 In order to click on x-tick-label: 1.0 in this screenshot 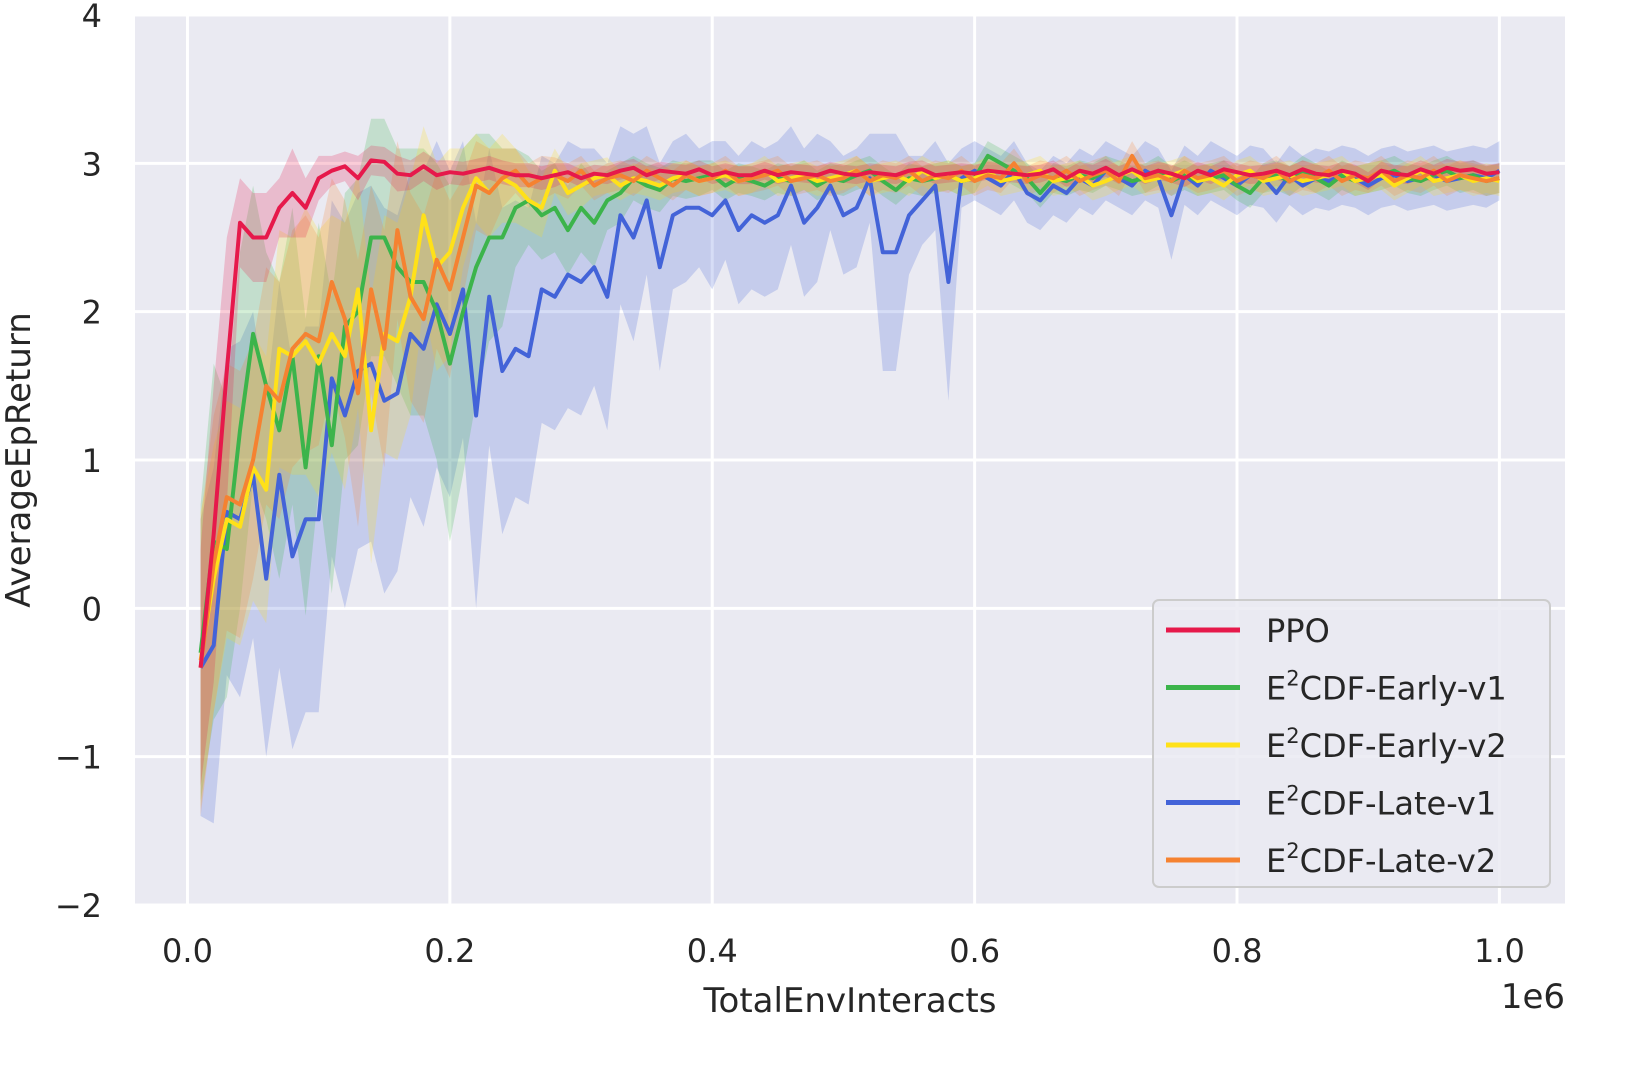, I will do `click(1499, 951)`.